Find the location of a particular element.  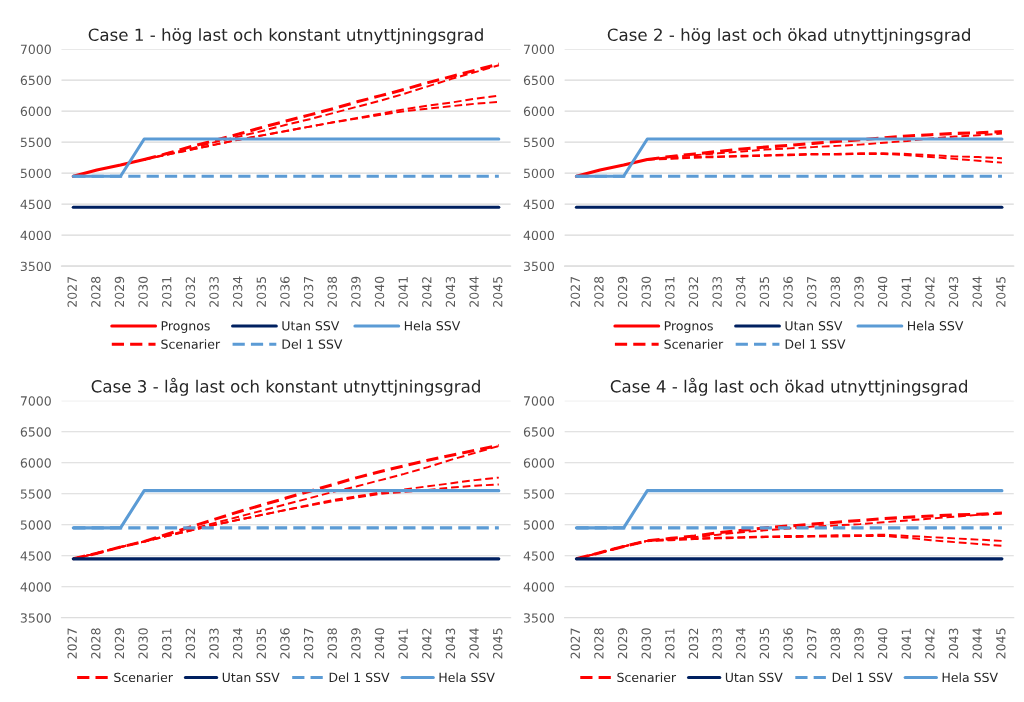

y-tick-label: 5500 is located at coordinates (538, 494).